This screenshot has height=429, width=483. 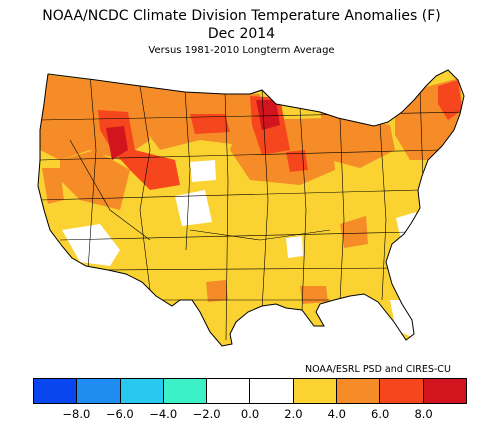 I want to click on region-nevada-orange, so click(x=95, y=180).